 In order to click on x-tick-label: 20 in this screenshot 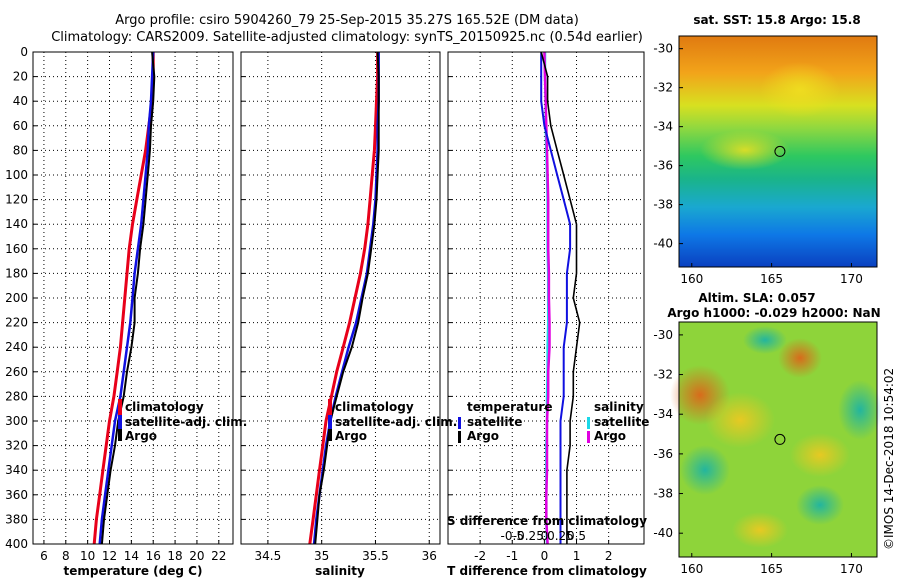, I will do `click(196, 556)`.